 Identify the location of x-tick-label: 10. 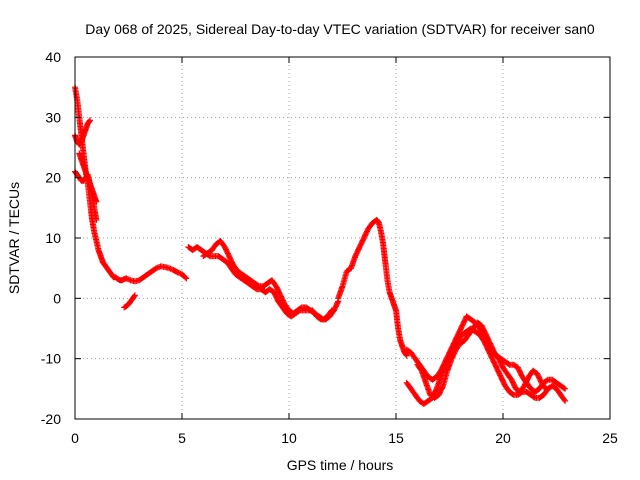
(289, 438).